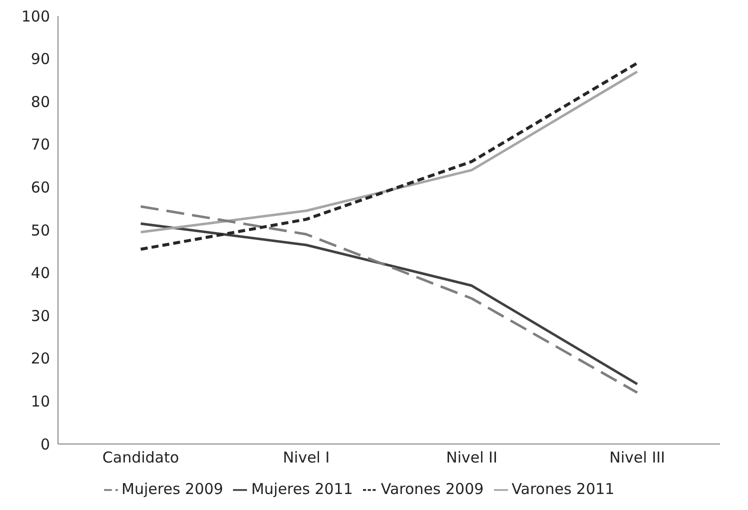 This screenshot has height=510, width=748. I want to click on y-tick-label: 100, so click(35, 16).